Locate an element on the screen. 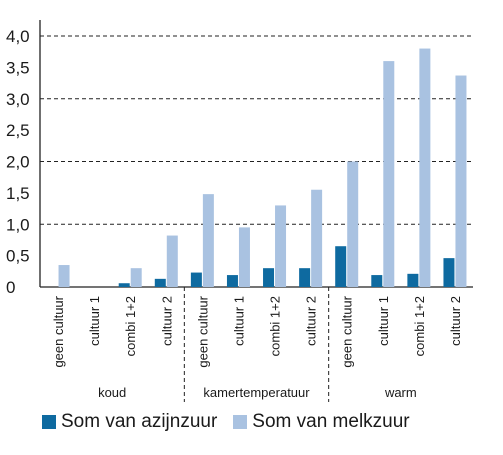  legend-item-azijnzuur: Som van azijnzuur is located at coordinates (129, 422).